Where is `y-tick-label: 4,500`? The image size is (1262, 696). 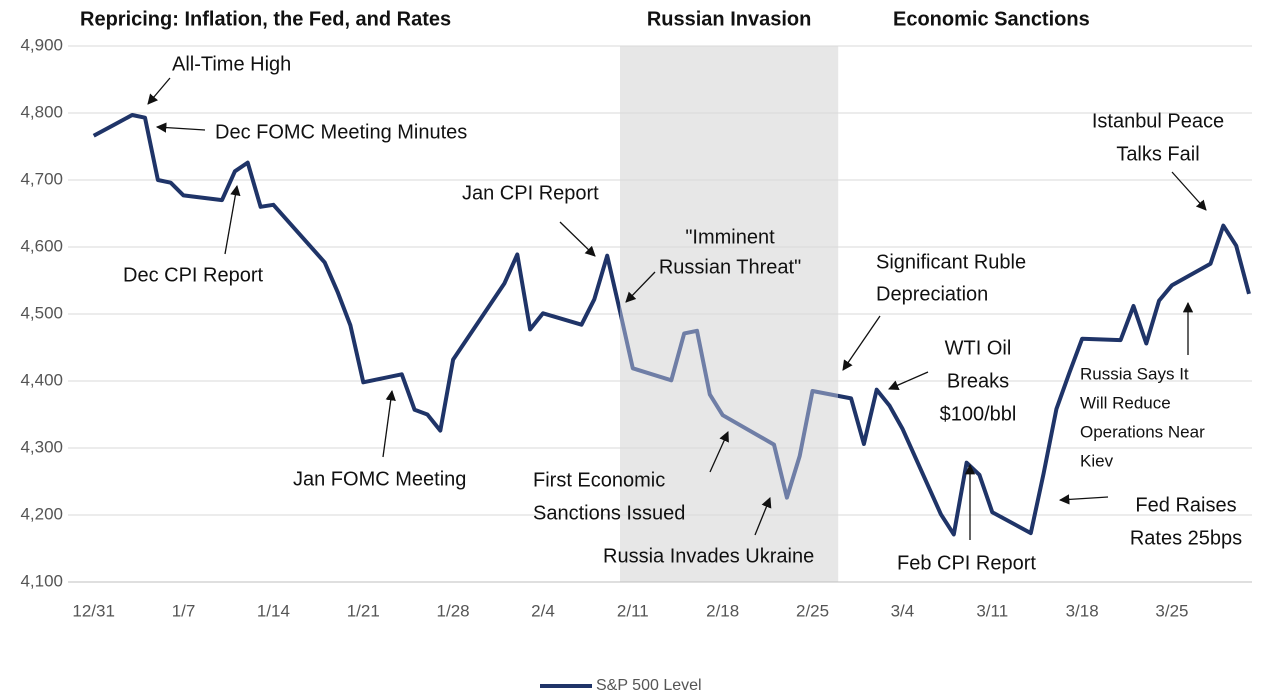
y-tick-label: 4,500 is located at coordinates (41, 312).